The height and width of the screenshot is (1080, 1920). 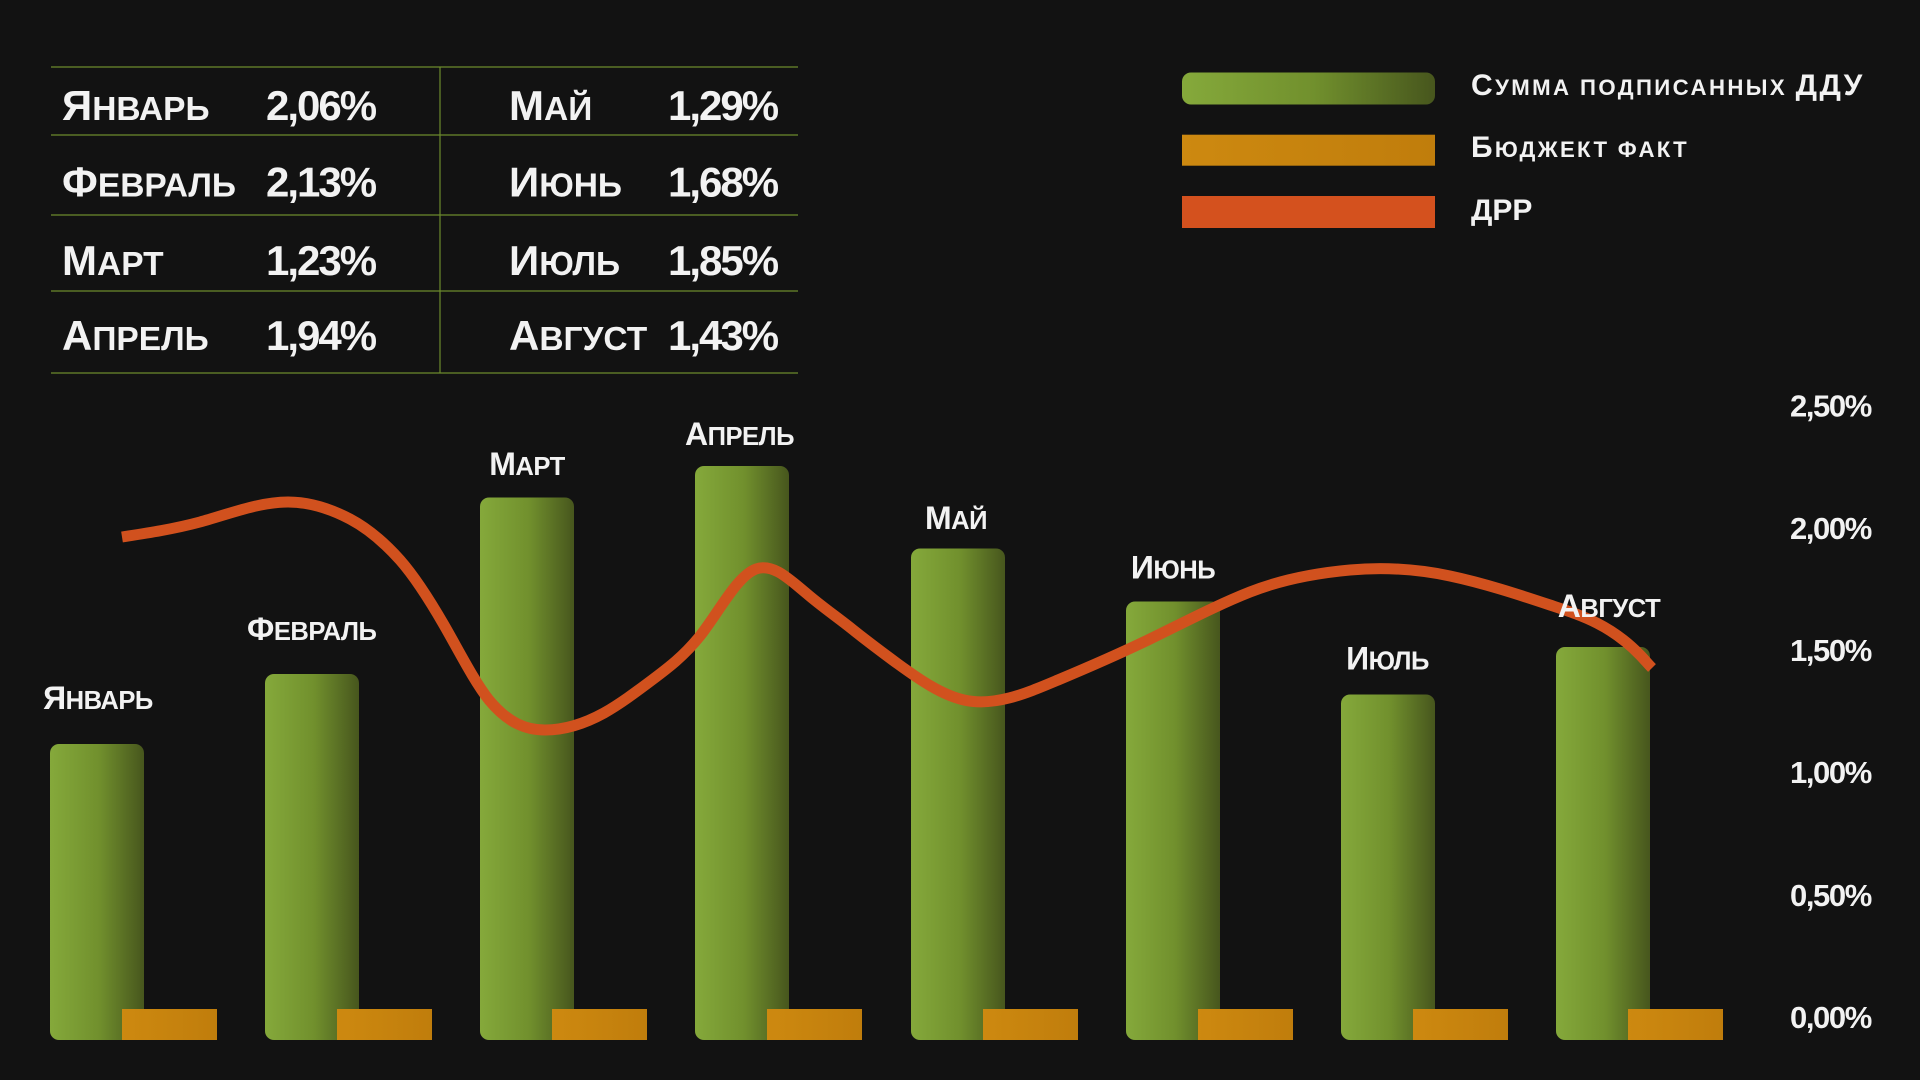 I want to click on svg-text: 1,00%, so click(x=1831, y=772).